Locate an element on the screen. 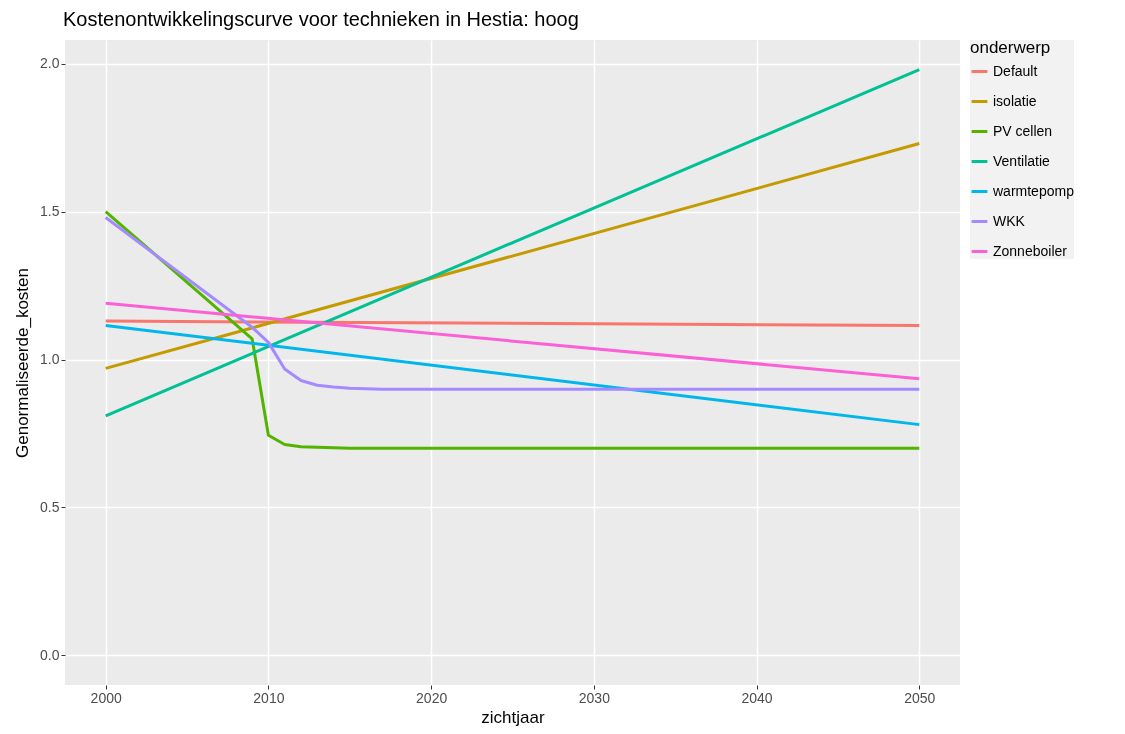 This screenshot has height=734, width=1125. legend-label: warmtepomp is located at coordinates (1033, 190).